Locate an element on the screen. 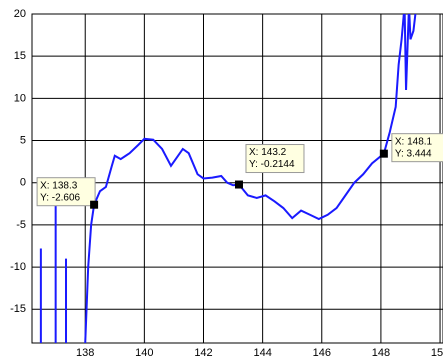 The height and width of the screenshot is (361, 443). y-tick-label: -15 is located at coordinates (18, 309).